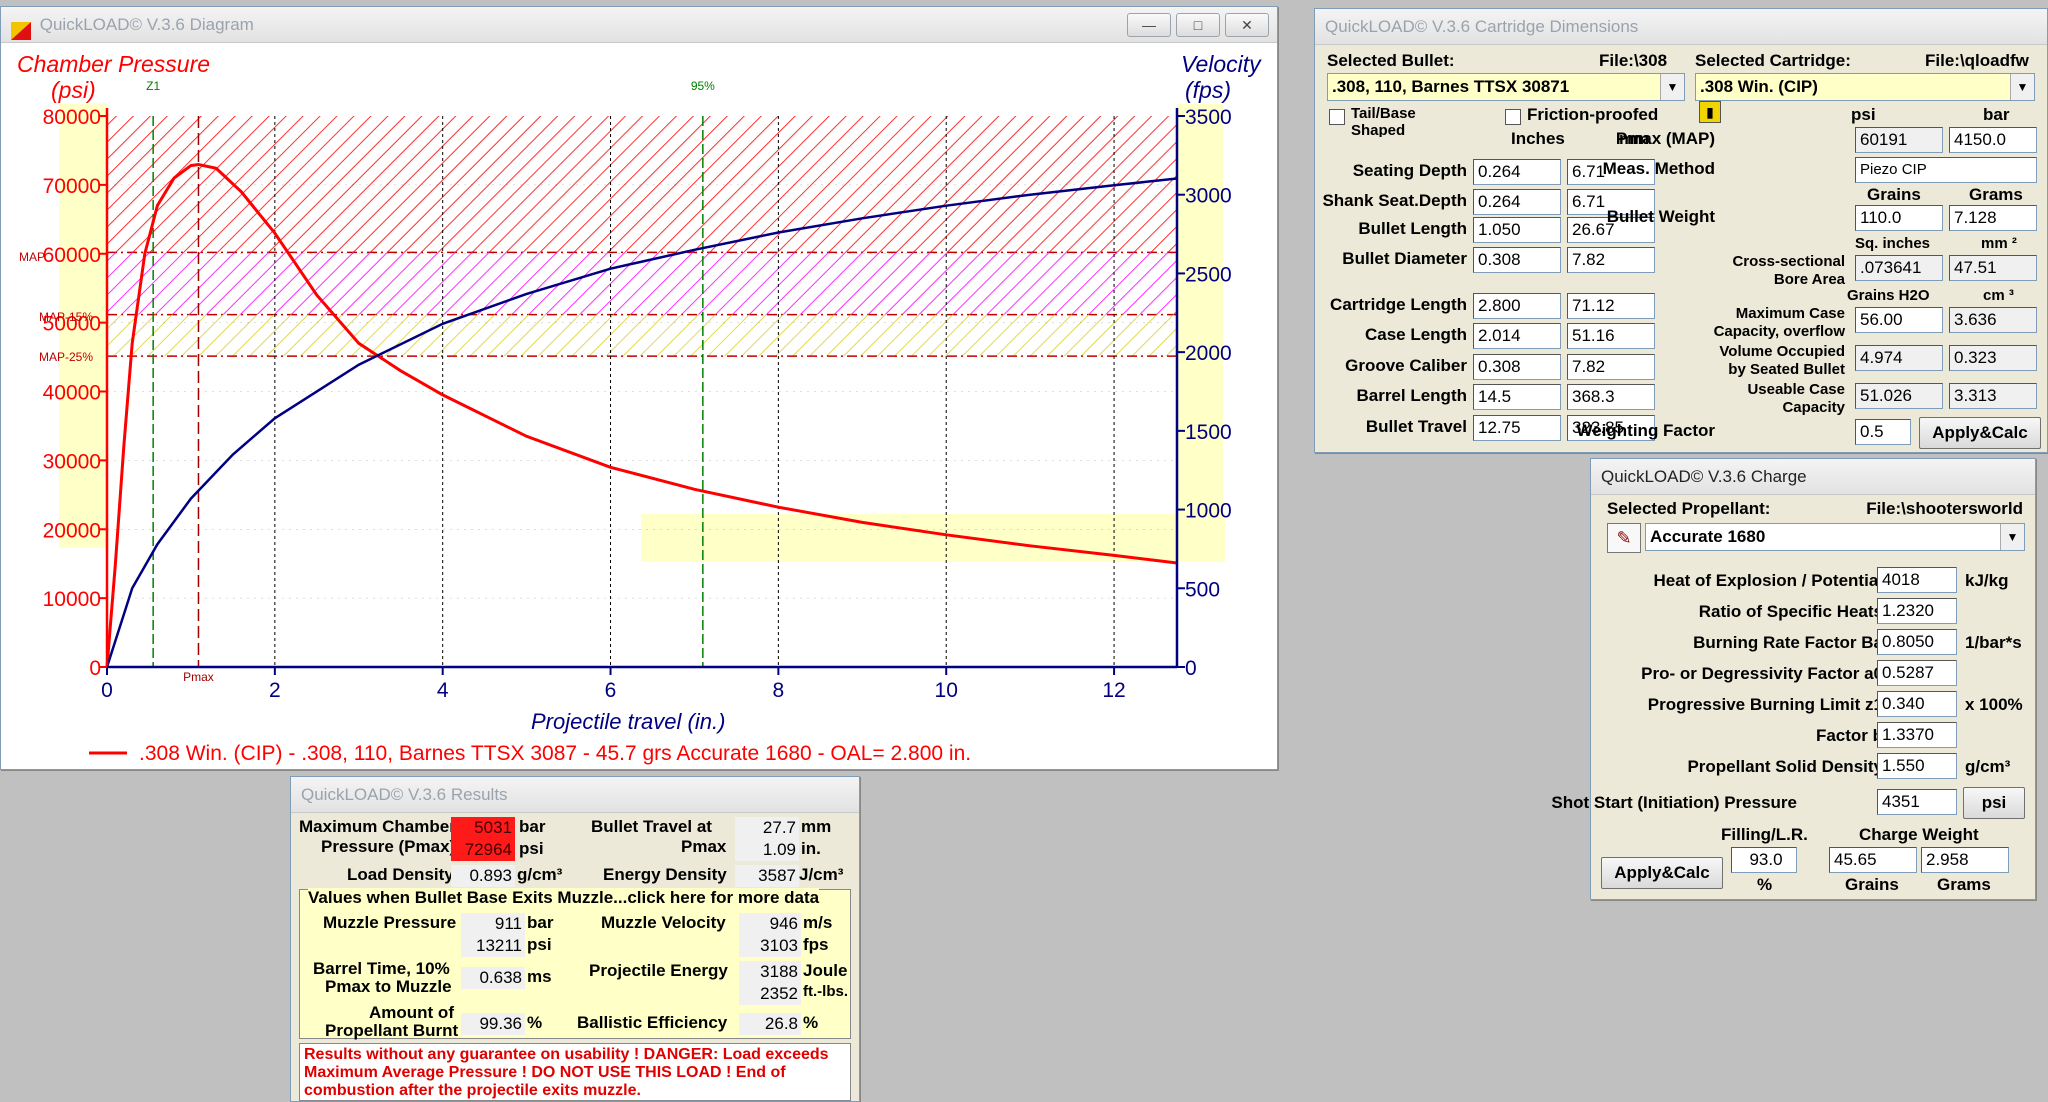  What do you see at coordinates (1710, 112) in the screenshot?
I see `target-icon: ▮` at bounding box center [1710, 112].